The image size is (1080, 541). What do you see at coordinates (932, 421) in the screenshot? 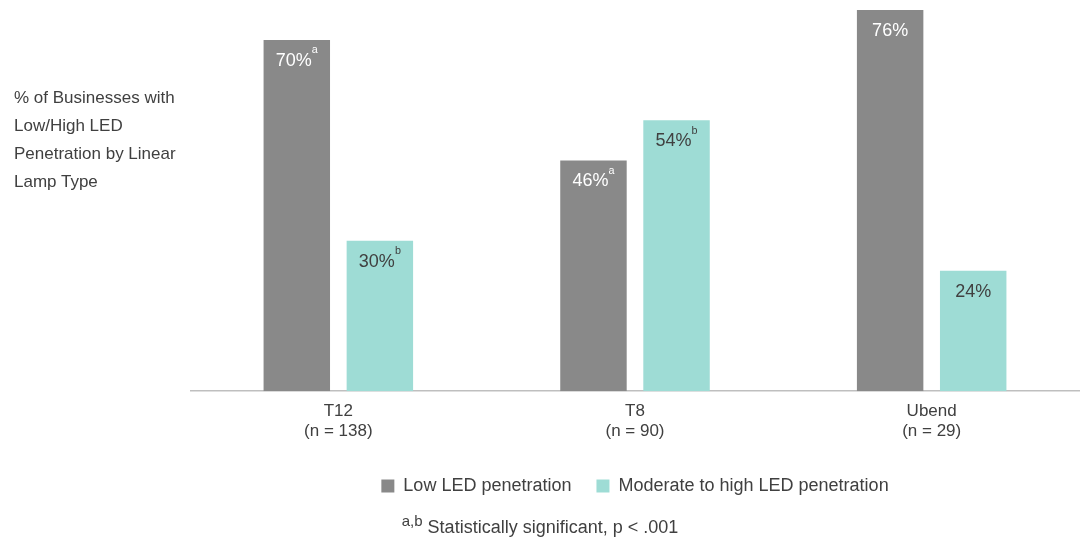
I see `x-tick-label: Ubend (n = 29)` at bounding box center [932, 421].